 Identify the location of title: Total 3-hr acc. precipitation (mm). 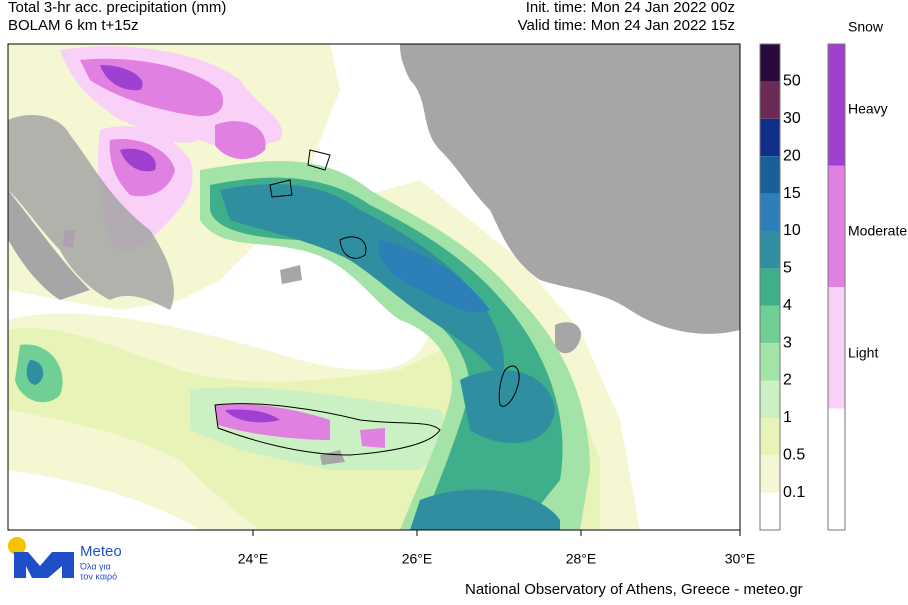
(117, 8).